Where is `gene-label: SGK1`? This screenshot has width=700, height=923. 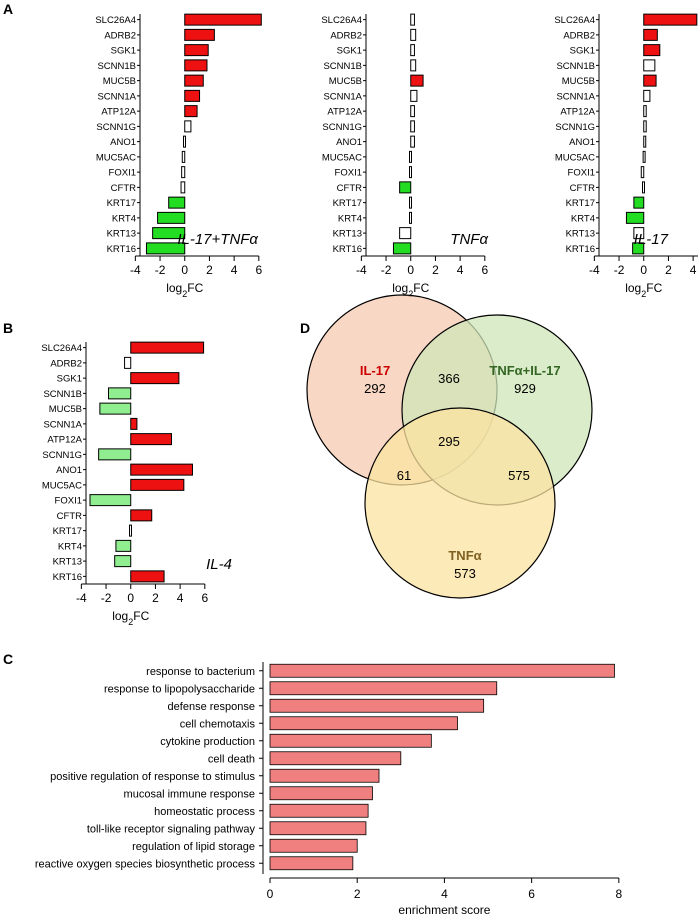
gene-label: SGK1 is located at coordinates (69, 379).